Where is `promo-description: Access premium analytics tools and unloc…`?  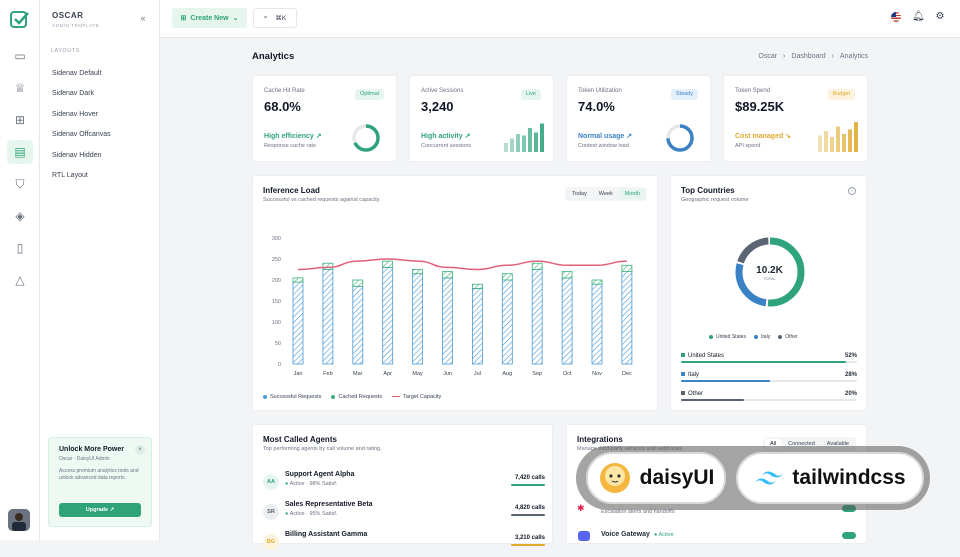
promo-description: Access premium analytics tools and unloc… is located at coordinates (99, 474).